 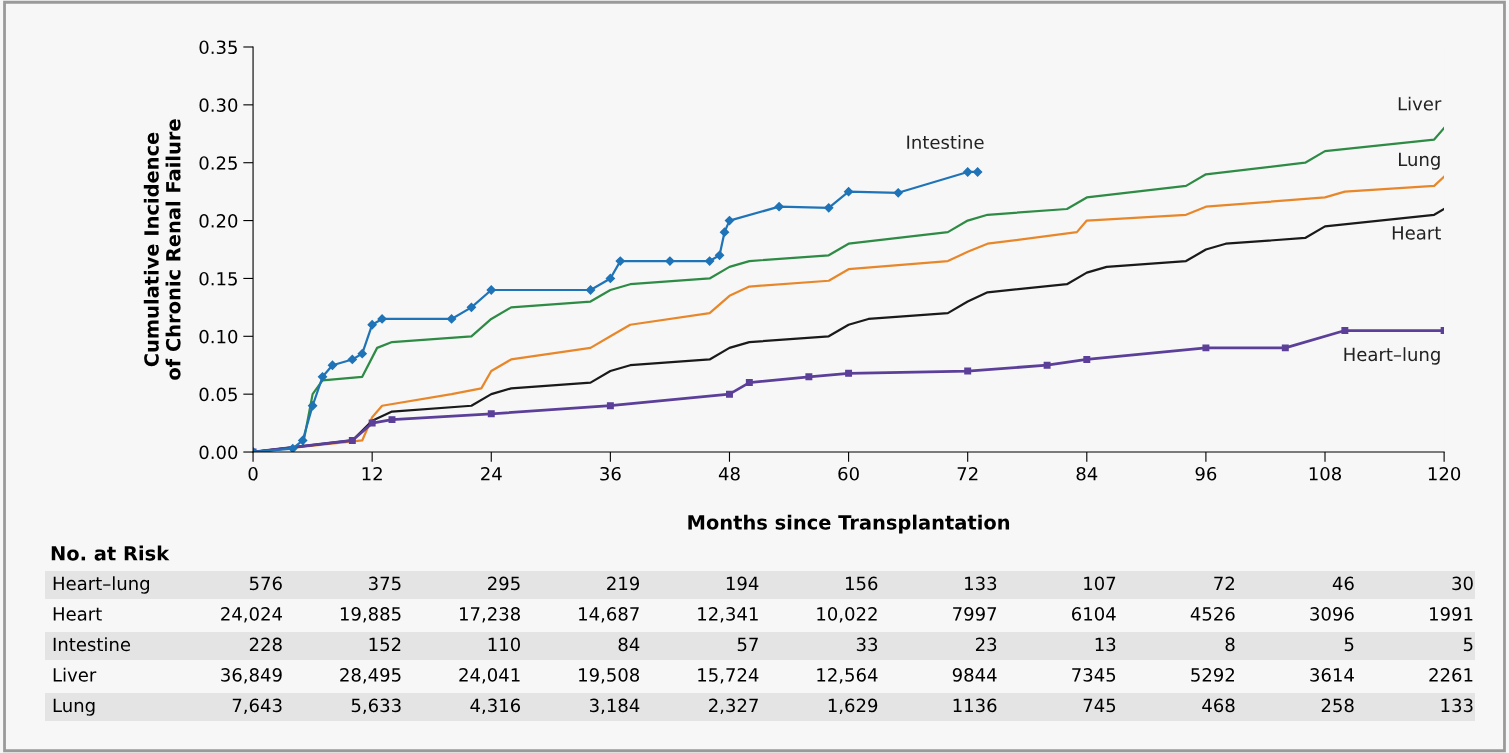 What do you see at coordinates (1218, 705) in the screenshot?
I see `text: 468` at bounding box center [1218, 705].